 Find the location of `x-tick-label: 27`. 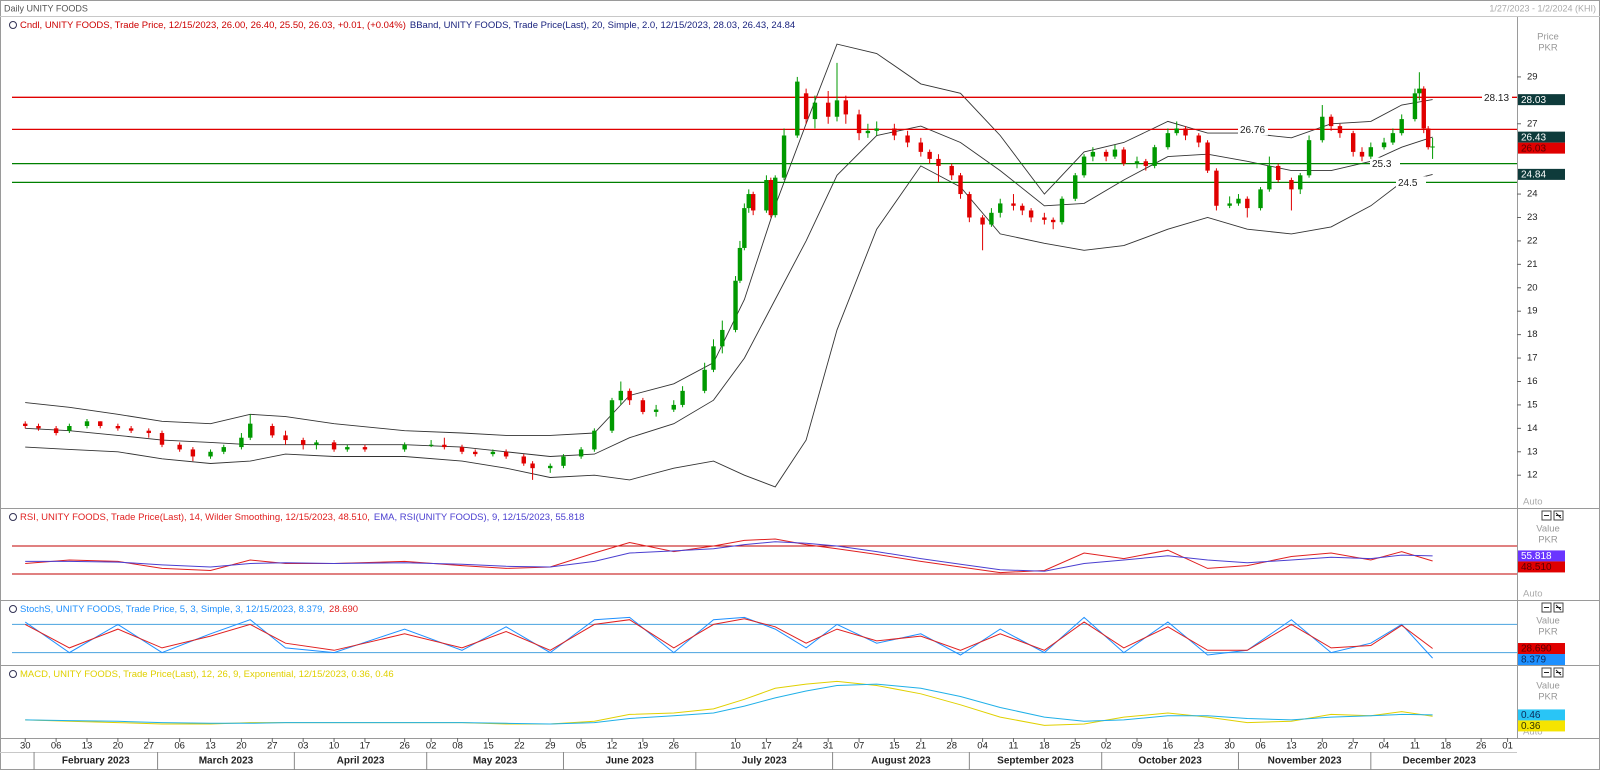

x-tick-label: 27 is located at coordinates (148, 746).